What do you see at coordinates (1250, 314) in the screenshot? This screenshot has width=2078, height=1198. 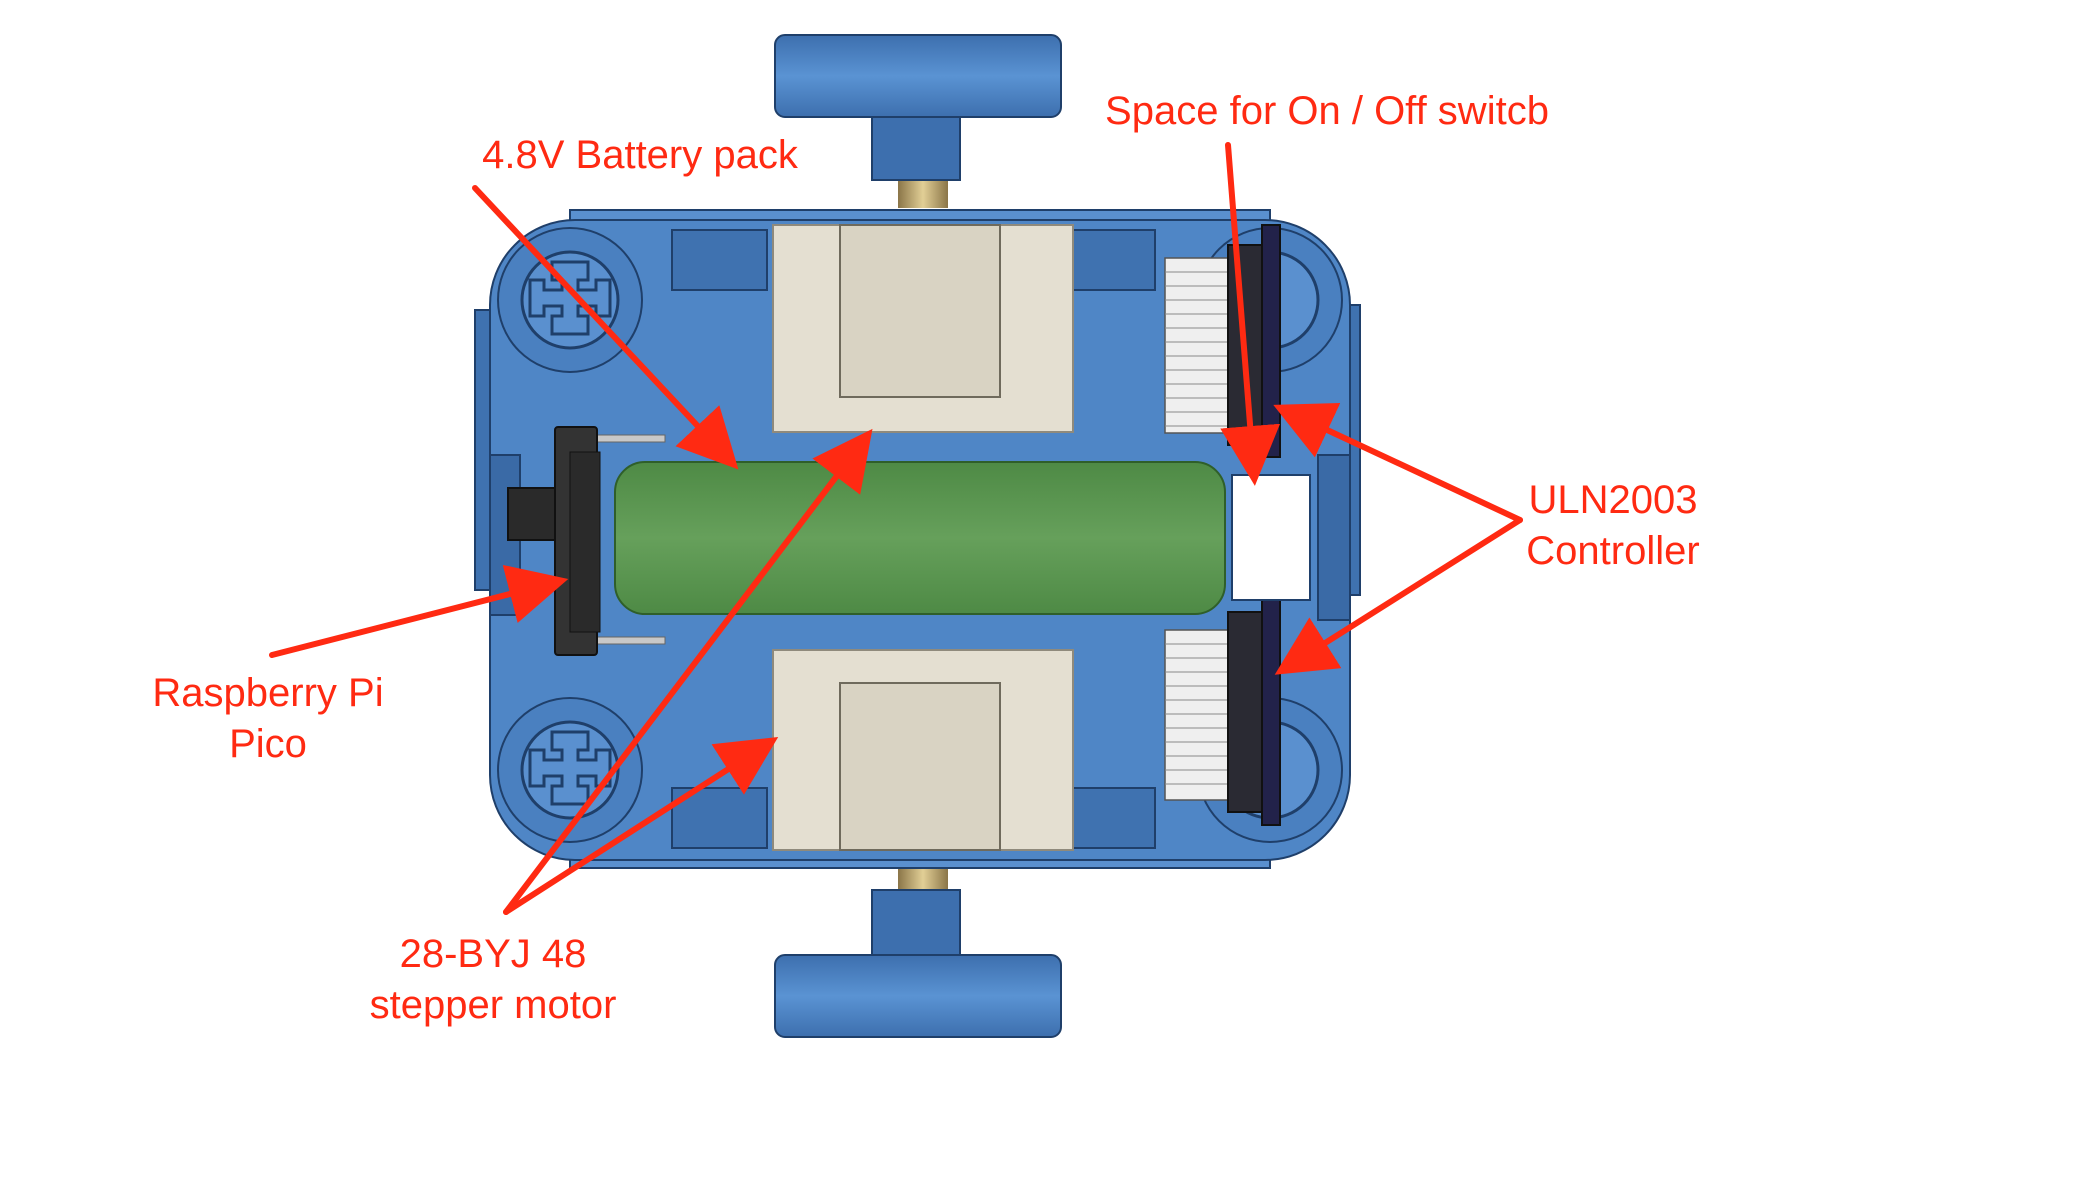 I see `arrow-switch` at bounding box center [1250, 314].